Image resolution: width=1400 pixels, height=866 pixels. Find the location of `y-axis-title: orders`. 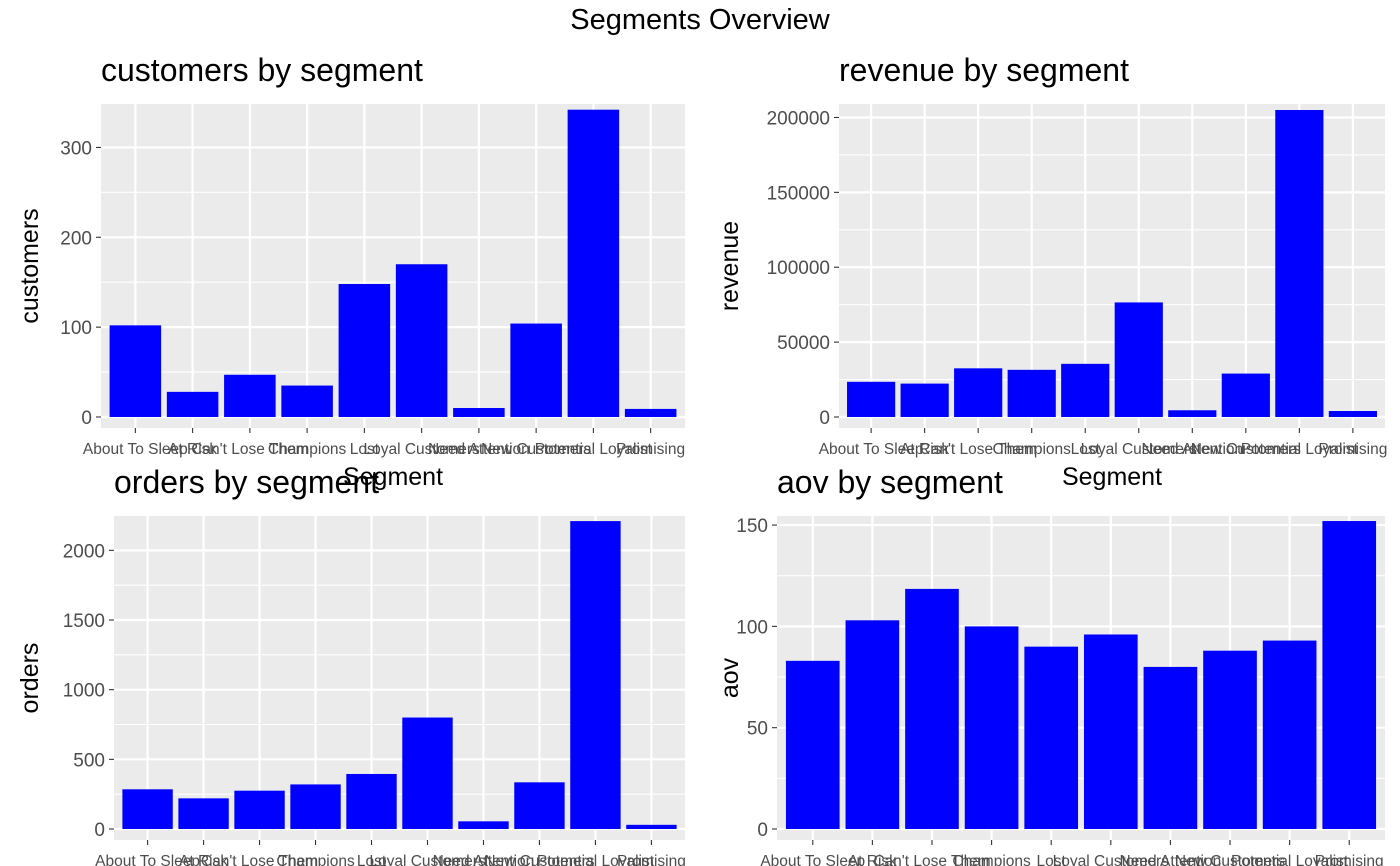

y-axis-title: orders is located at coordinates (30, 678).